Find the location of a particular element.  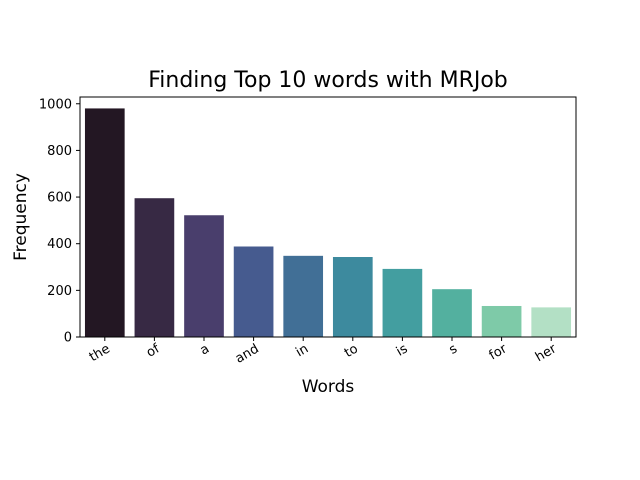

x-tick-label: in is located at coordinates (302, 350).